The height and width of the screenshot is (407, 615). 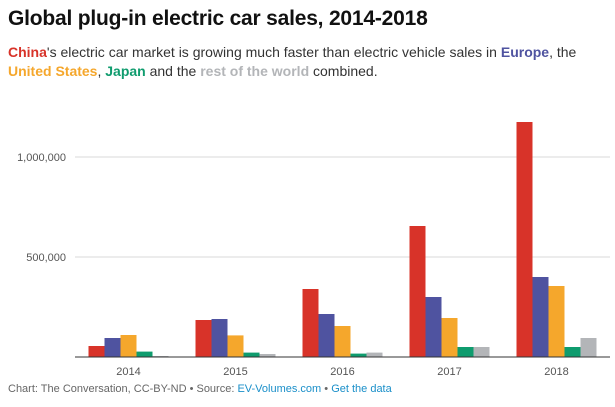 I want to click on bar-rest-of-the-world-2018, so click(x=588, y=347).